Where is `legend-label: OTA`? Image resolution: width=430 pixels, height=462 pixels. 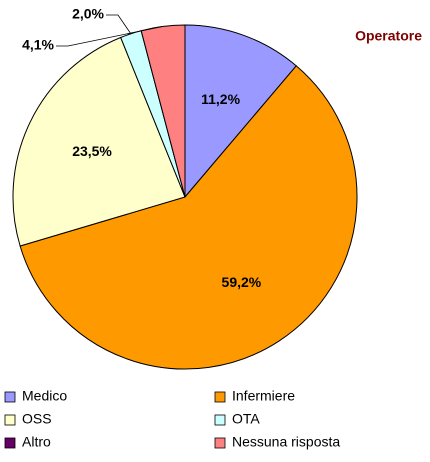
legend-label: OTA is located at coordinates (246, 419).